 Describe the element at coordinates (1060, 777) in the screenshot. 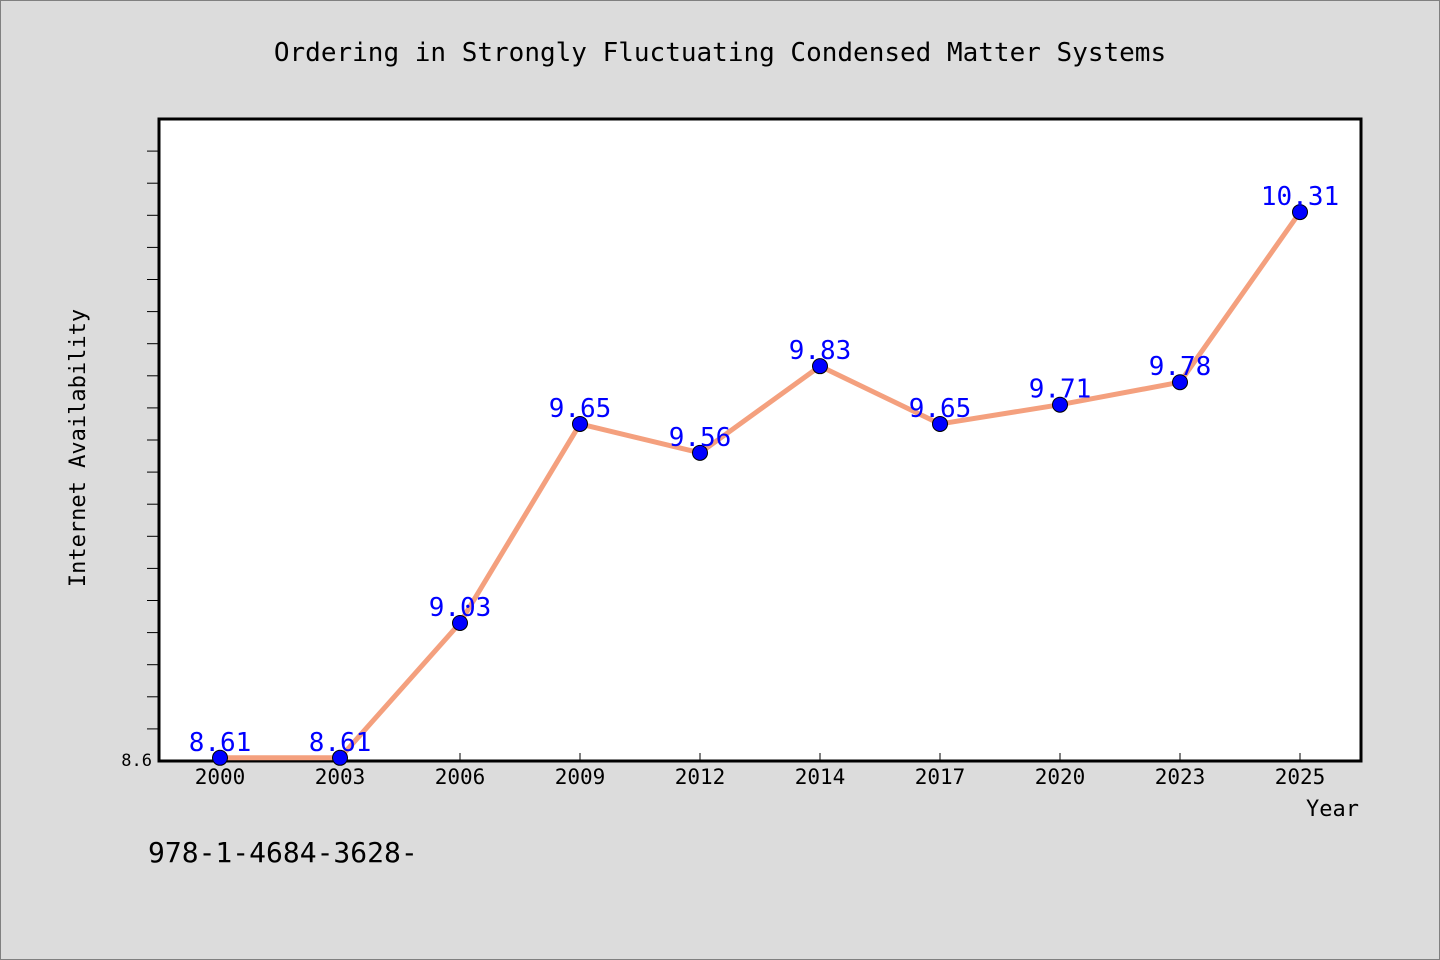

I see `x-tick-label-2020: 2020` at that location.